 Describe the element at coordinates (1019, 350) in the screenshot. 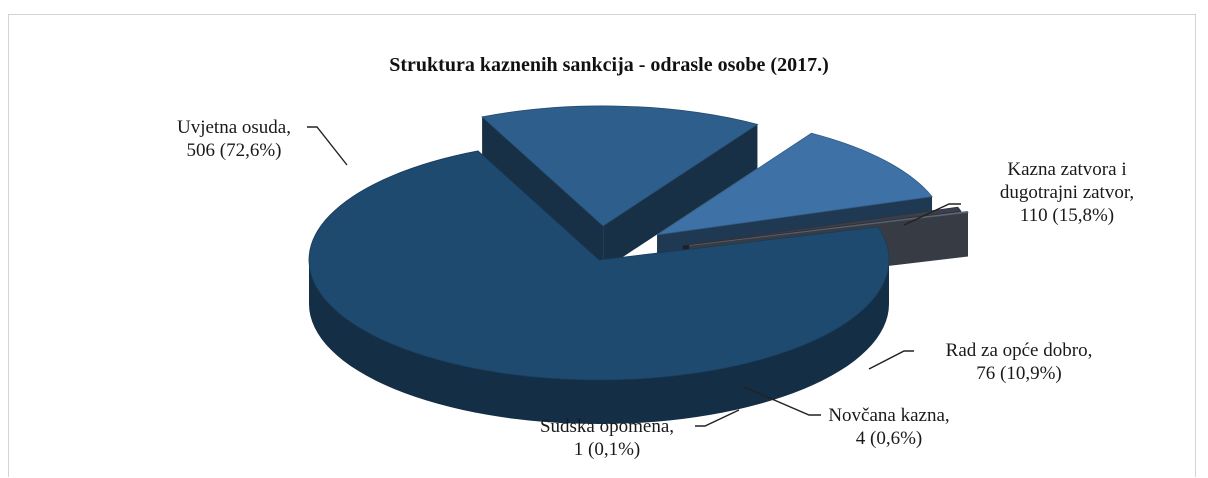

I see `slice-label-line-2-0: Rad za opće dobro,` at that location.